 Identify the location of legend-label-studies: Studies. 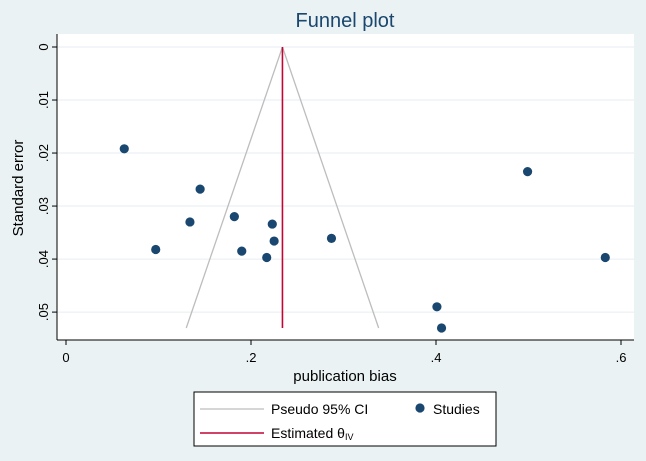
(456, 409).